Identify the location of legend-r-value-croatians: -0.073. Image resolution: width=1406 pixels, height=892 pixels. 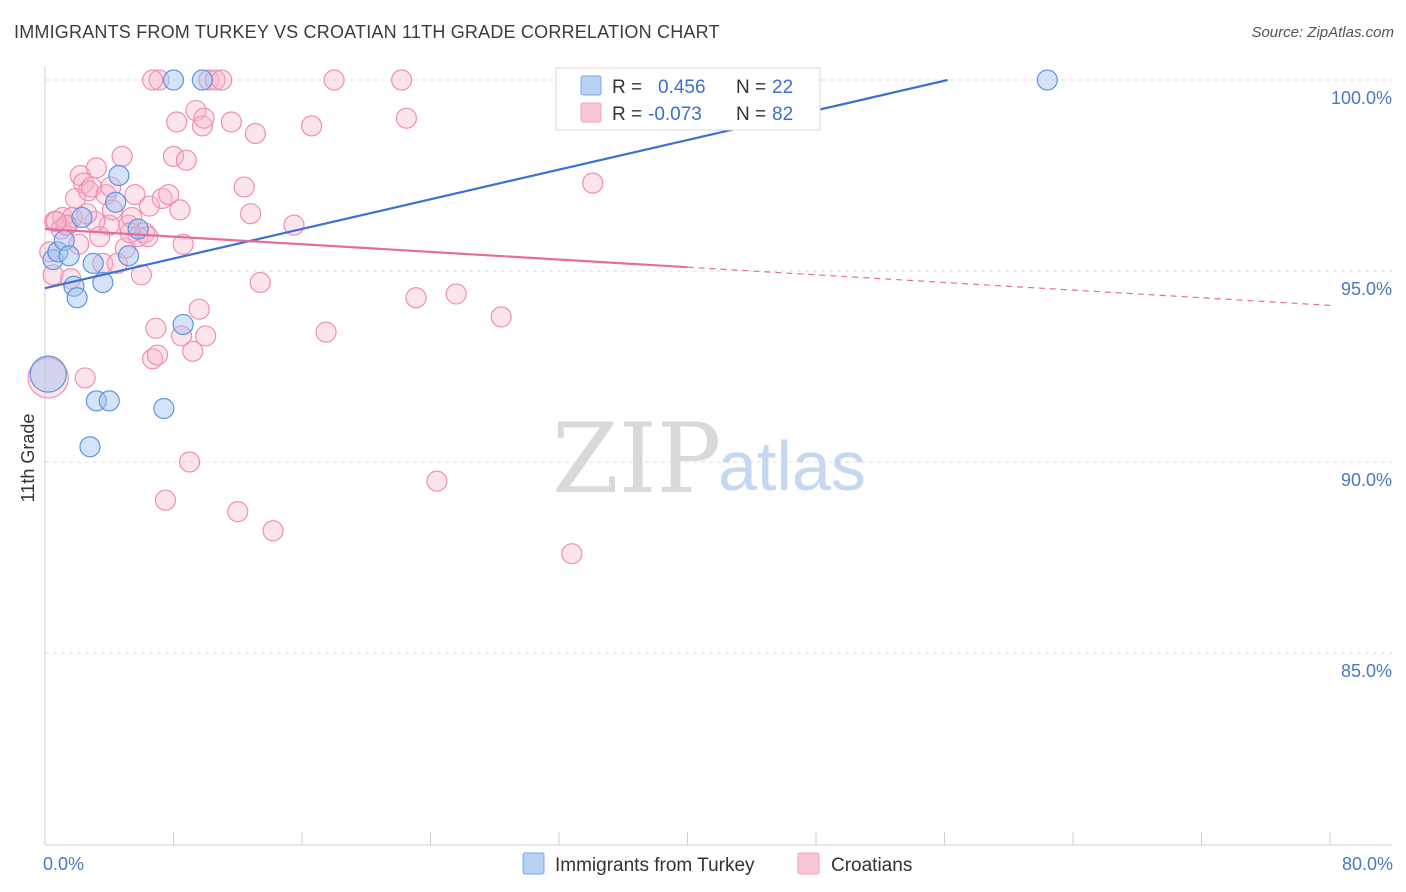
(675, 114).